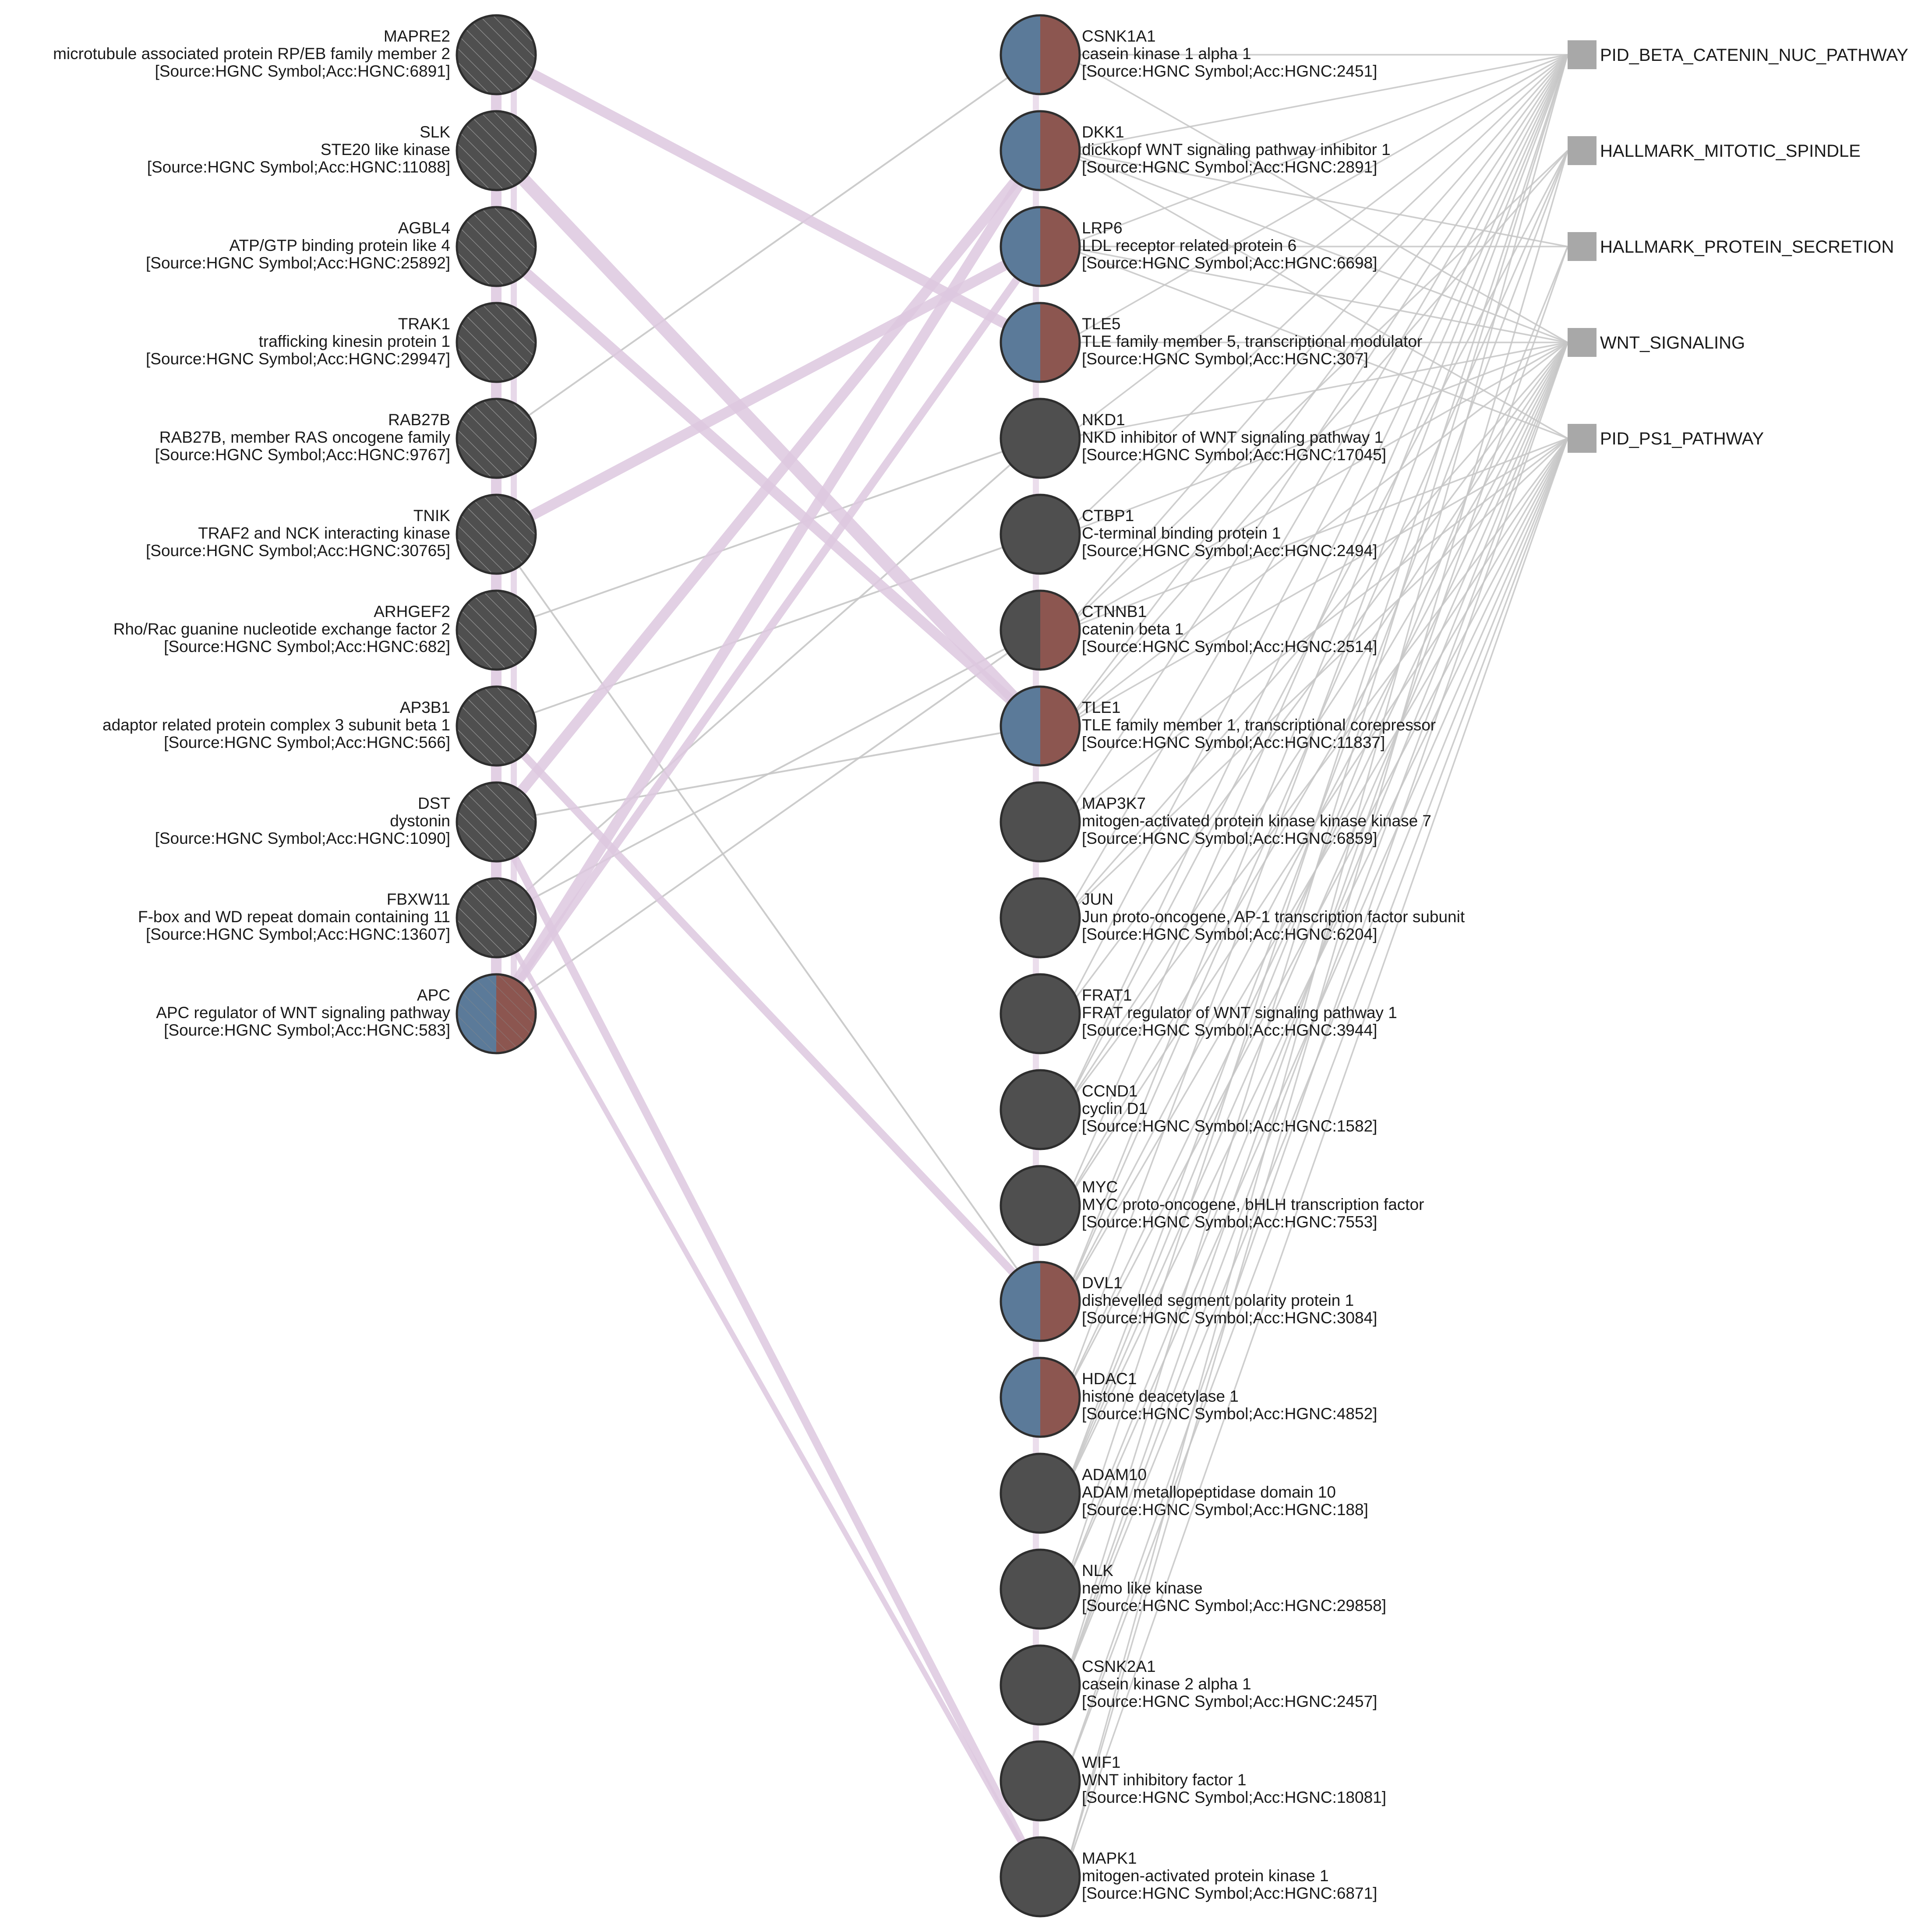 The image size is (1925, 1932). I want to click on gene-symbol-label: CCND1, so click(1110, 1091).